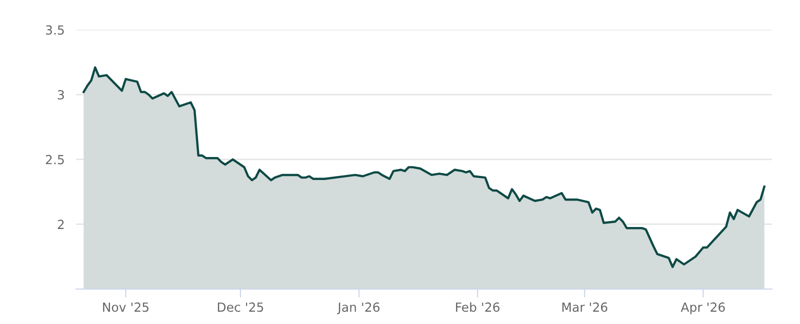 This screenshot has height=324, width=800. I want to click on y-tick-label: 3, so click(61, 95).